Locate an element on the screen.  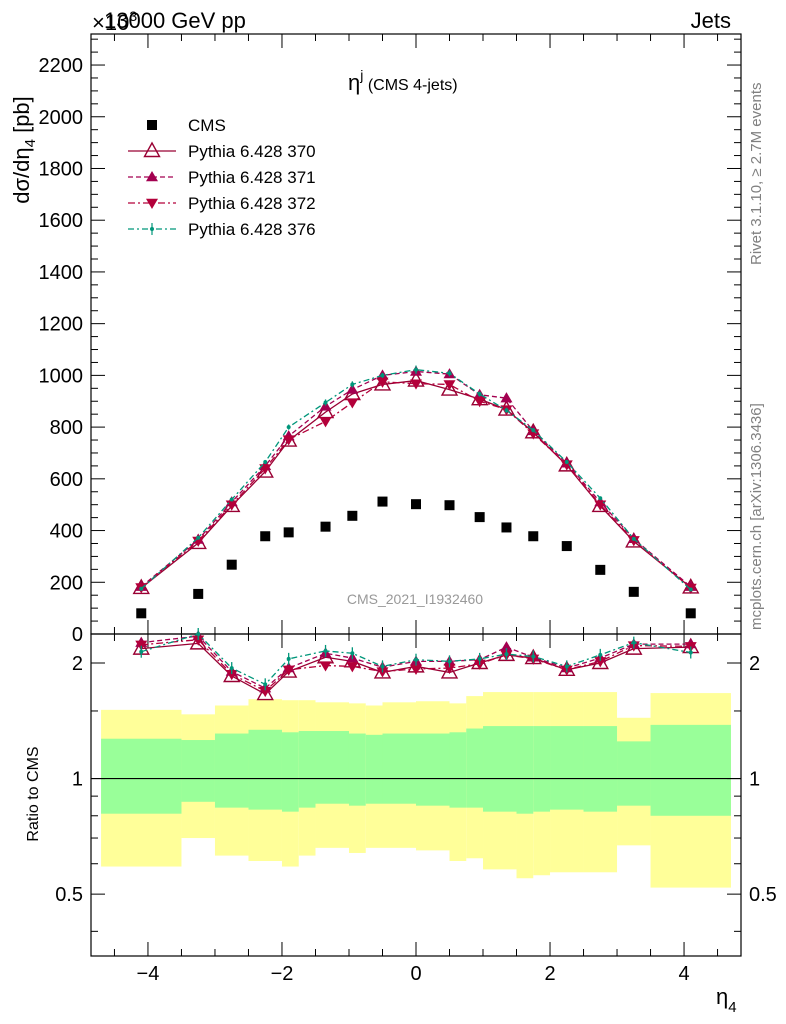
legend-marker-cms is located at coordinates (152, 125).